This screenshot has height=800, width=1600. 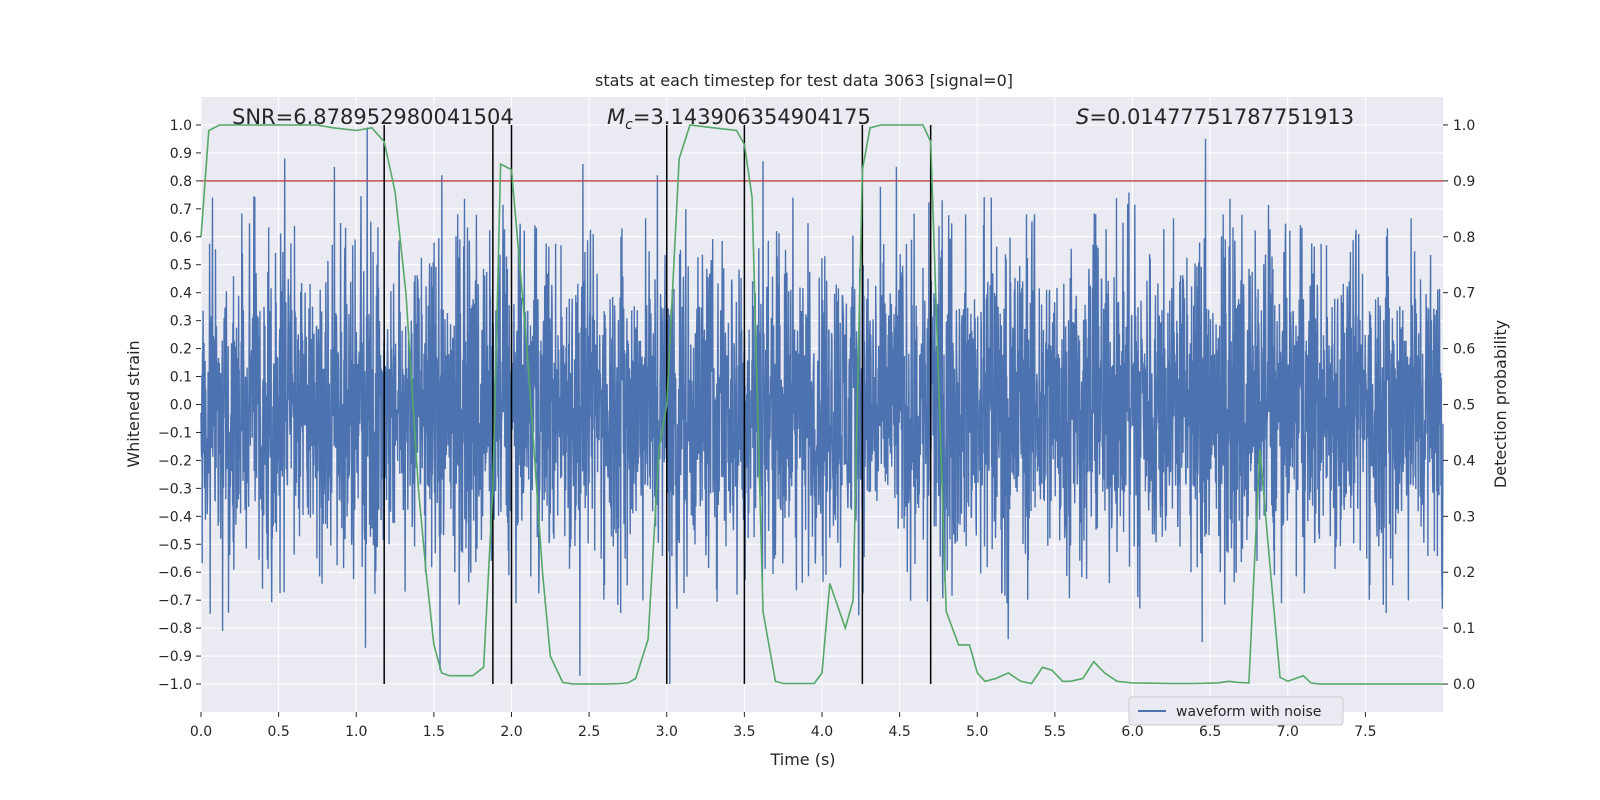 What do you see at coordinates (181, 378) in the screenshot?
I see `y-tick-label-11: 0.1` at bounding box center [181, 378].